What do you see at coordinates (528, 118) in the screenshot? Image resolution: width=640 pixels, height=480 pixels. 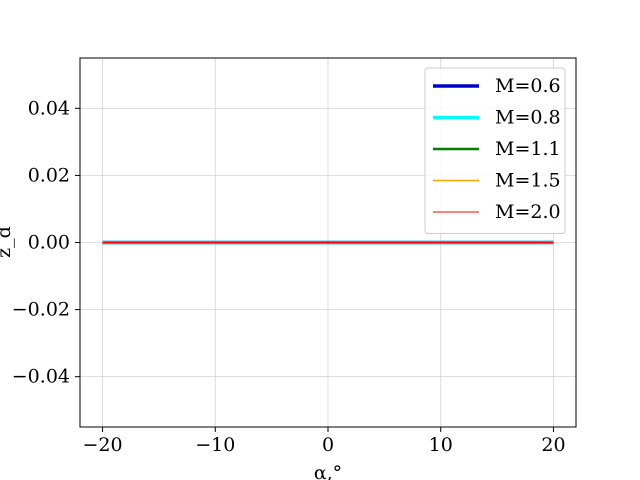 I see `legend-label-1: M=0.8` at bounding box center [528, 118].